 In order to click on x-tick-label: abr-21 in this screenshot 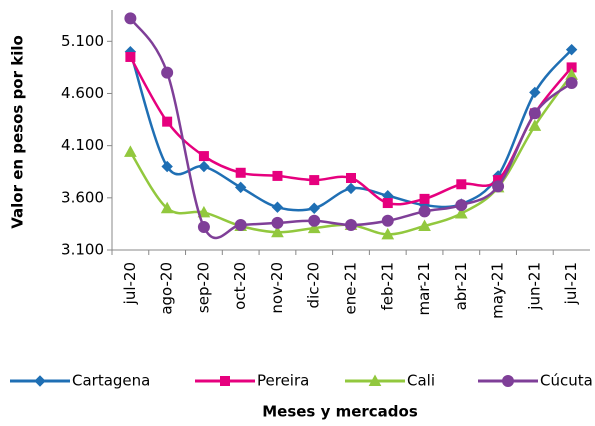, I will do `click(461, 286)`.